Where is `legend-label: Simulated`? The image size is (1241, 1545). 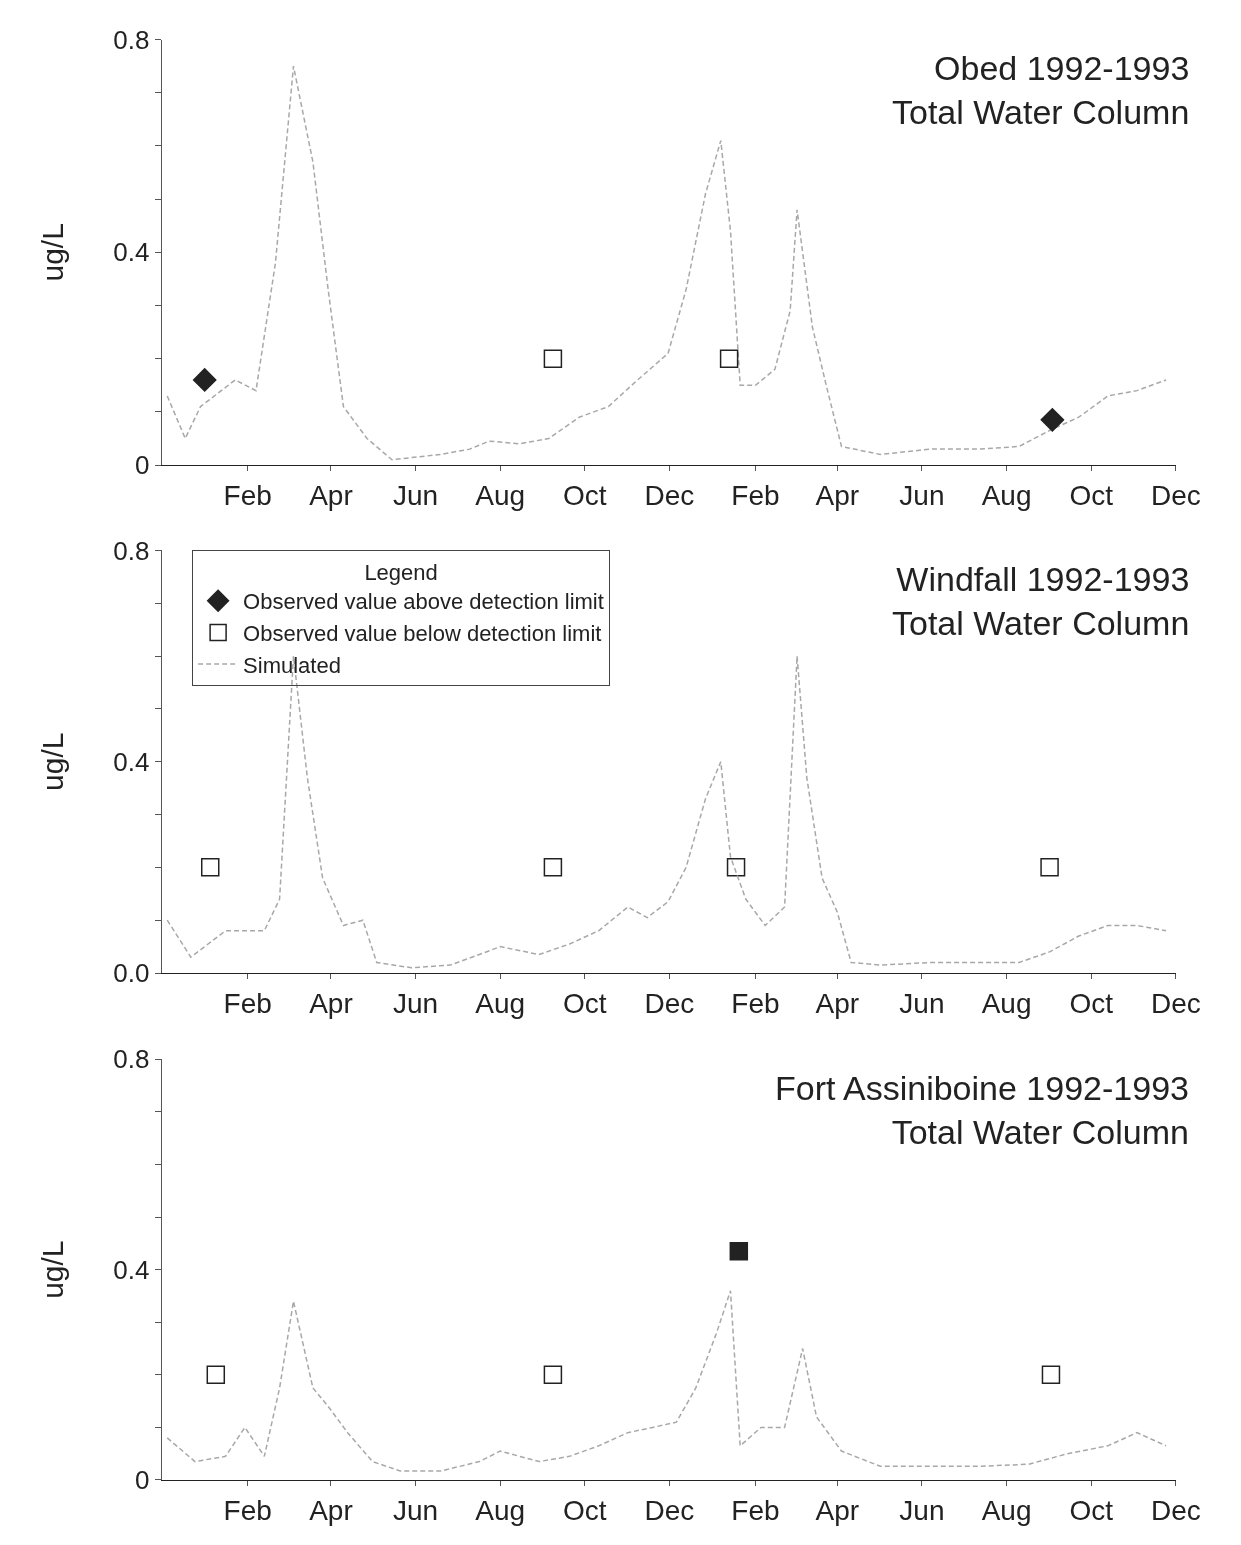
legend-label: Simulated is located at coordinates (292, 665).